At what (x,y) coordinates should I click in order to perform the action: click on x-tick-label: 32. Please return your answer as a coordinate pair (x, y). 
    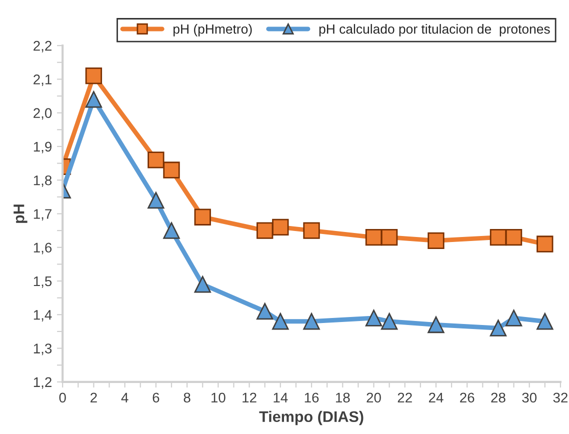
    Looking at the image, I should click on (560, 397).